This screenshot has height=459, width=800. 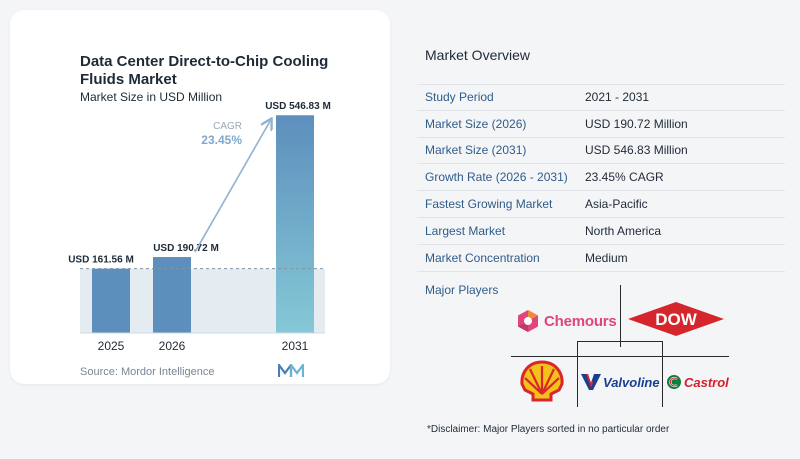 What do you see at coordinates (111, 346) in the screenshot?
I see `x-tick-label: 2025` at bounding box center [111, 346].